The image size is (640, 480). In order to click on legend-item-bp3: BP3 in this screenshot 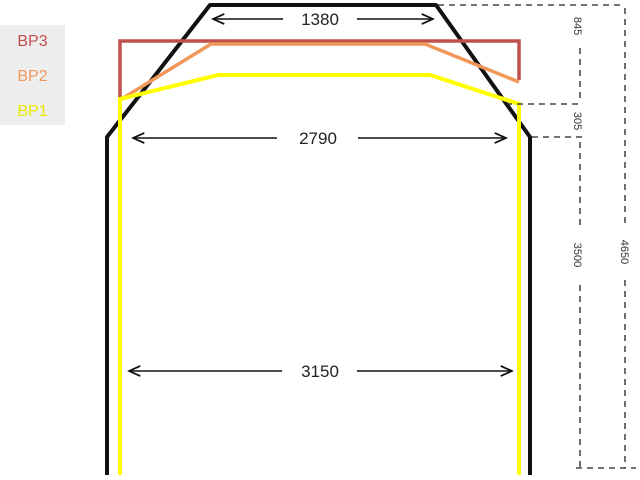, I will do `click(32, 41)`.